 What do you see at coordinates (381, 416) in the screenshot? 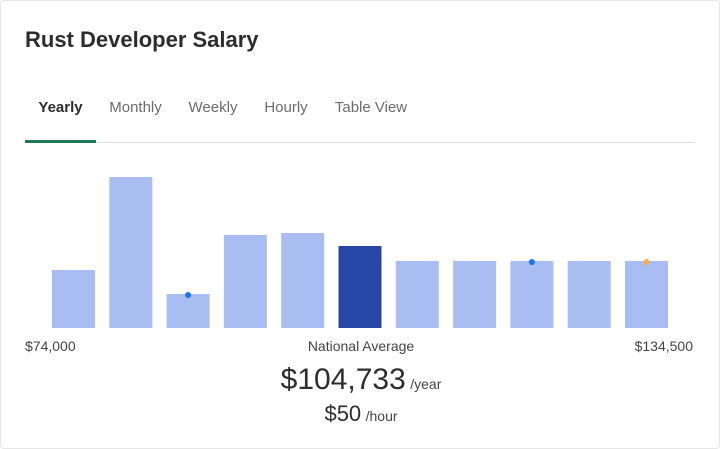
I see `hourly-unit: /hour` at bounding box center [381, 416].